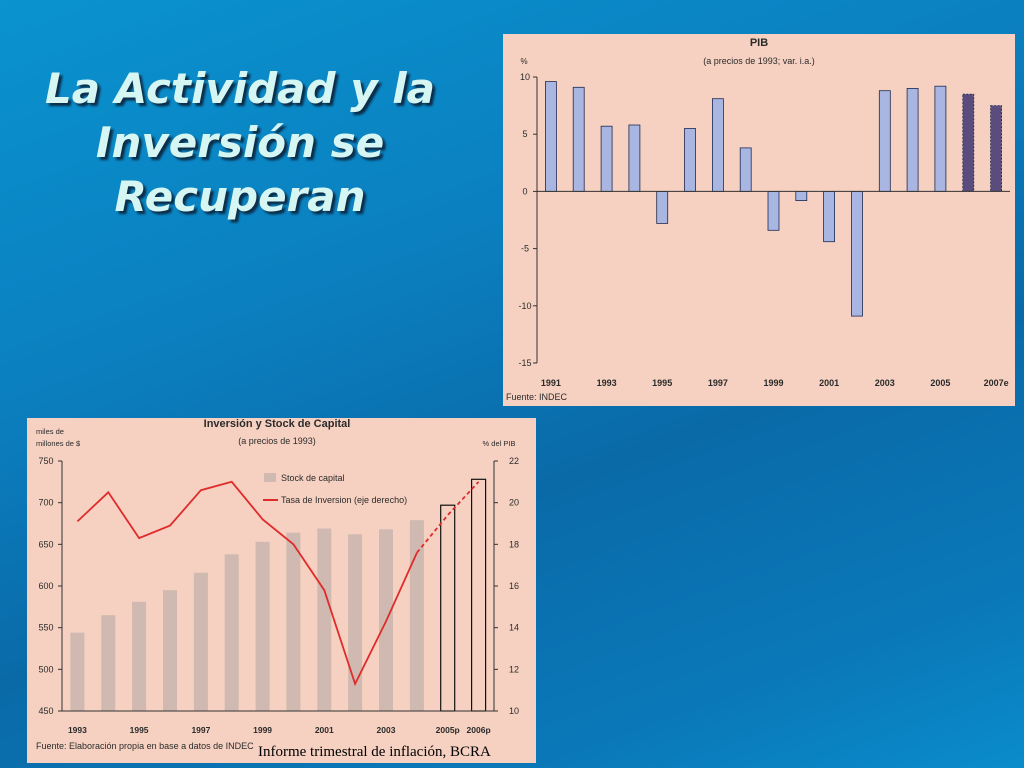 Image resolution: width=1024 pixels, height=768 pixels. I want to click on investment-left-tick-label: 600, so click(45, 586).